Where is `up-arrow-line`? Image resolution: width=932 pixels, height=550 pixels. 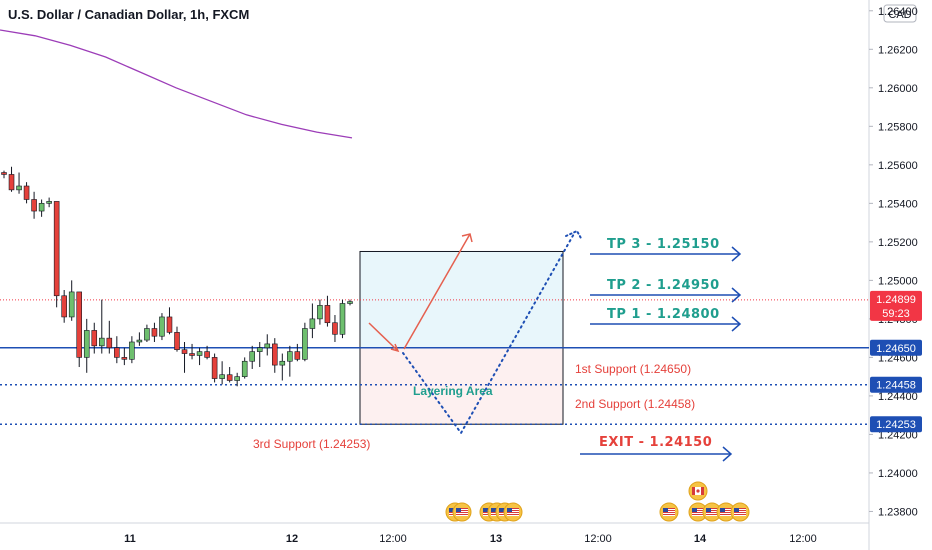
up-arrow-line is located at coordinates (437, 291).